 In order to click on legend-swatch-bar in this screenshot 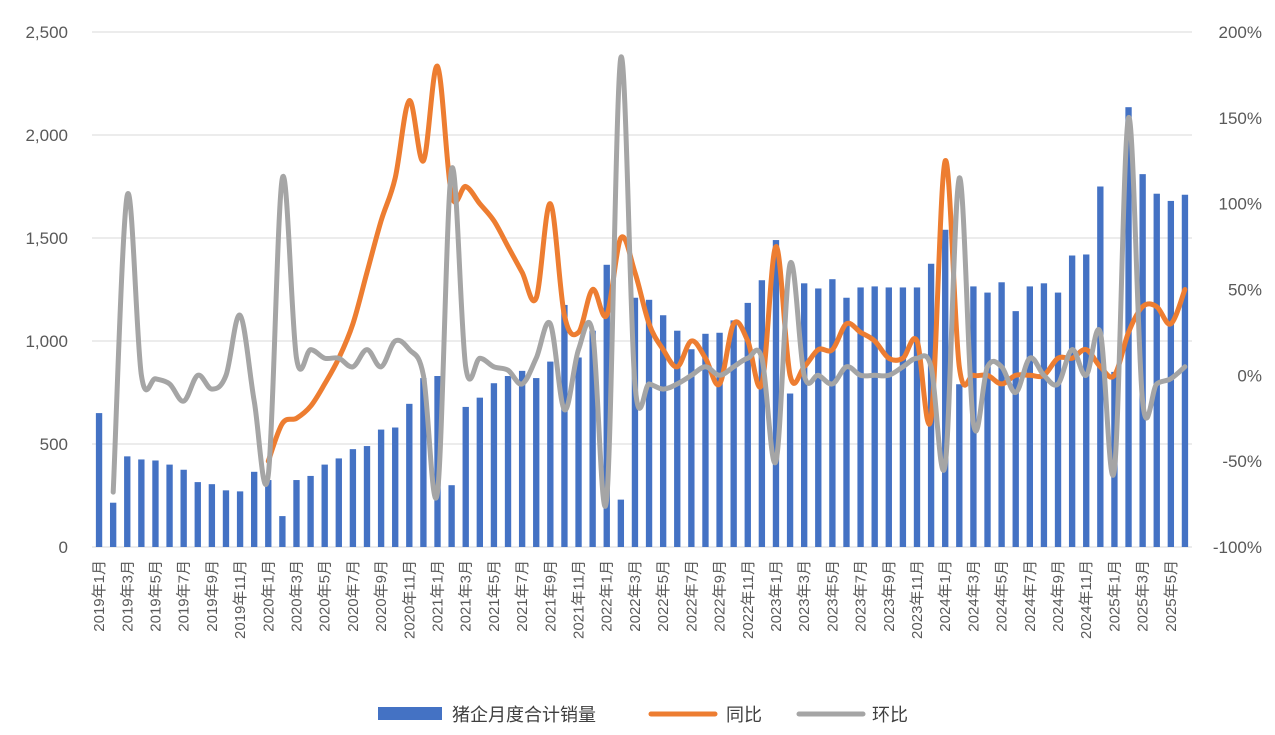, I will do `click(410, 713)`.